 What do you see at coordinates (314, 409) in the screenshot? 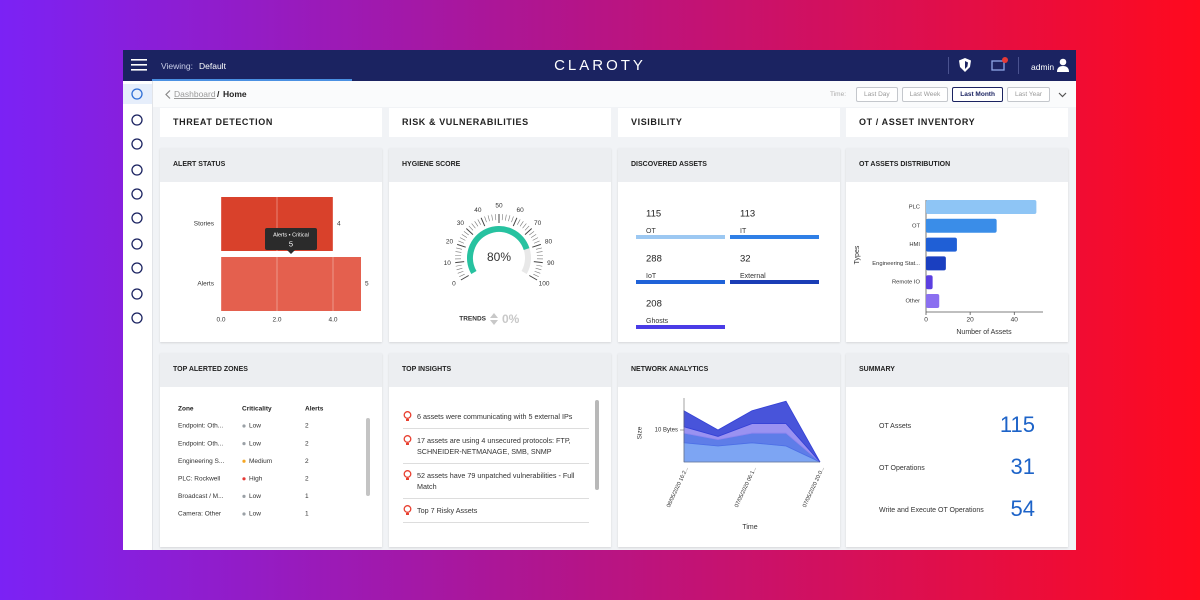
I see `column-header: Alerts` at bounding box center [314, 409].